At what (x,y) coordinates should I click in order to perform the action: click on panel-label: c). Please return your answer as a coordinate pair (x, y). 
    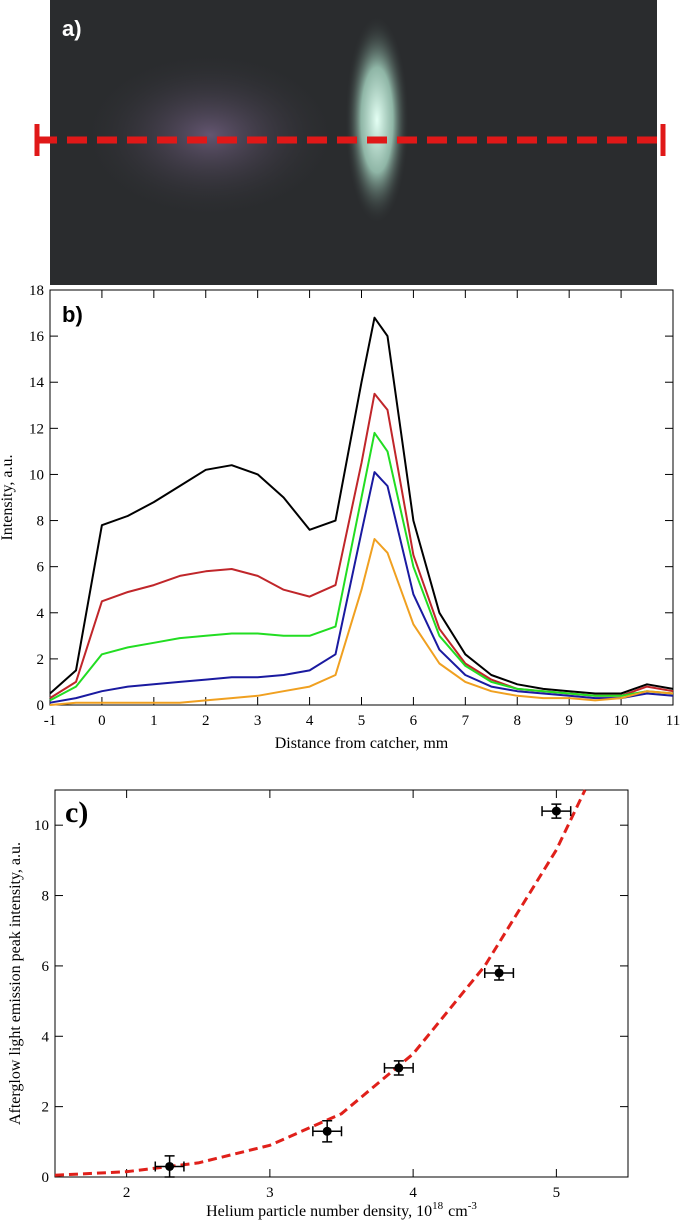
    Looking at the image, I should click on (76, 812).